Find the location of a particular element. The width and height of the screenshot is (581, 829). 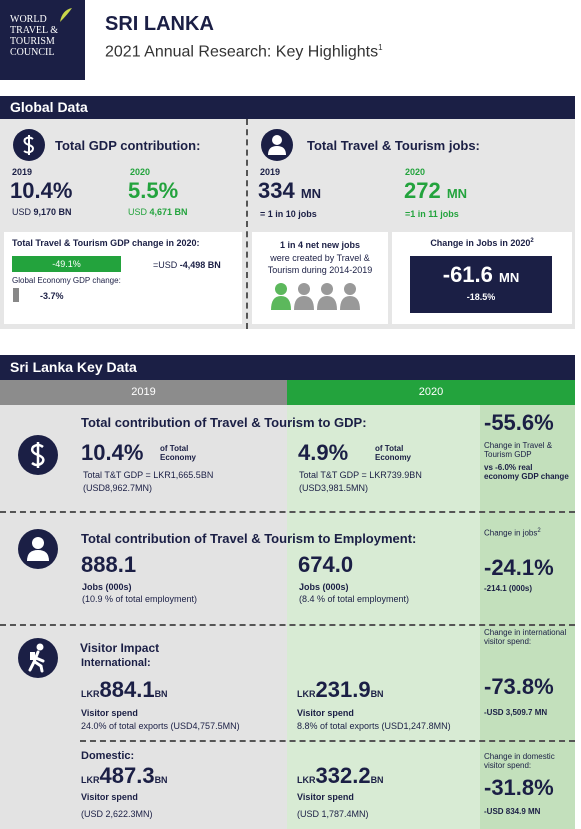

card-title: Total Travel & Tourism jobs: is located at coordinates (393, 145).